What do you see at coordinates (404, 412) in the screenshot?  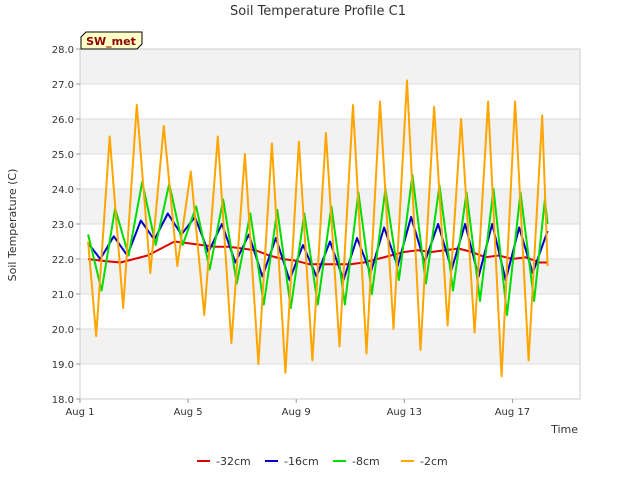 I see `x-tick-label: Aug 13` at bounding box center [404, 412].